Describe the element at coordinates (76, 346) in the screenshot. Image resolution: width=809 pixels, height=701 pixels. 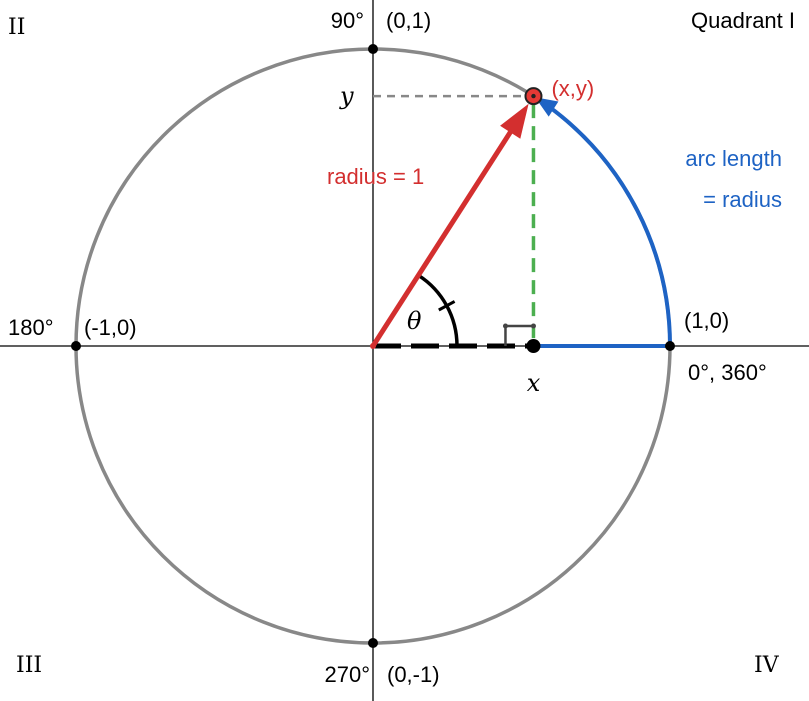
I see `point-left` at that location.